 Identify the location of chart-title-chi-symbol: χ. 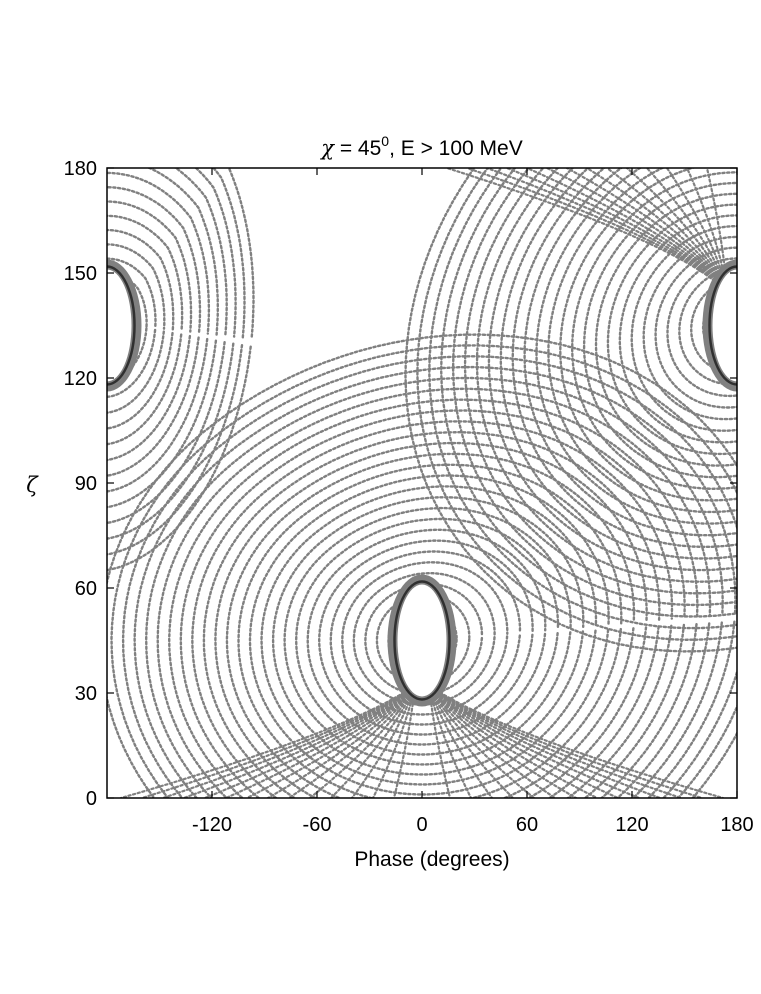
(327, 148).